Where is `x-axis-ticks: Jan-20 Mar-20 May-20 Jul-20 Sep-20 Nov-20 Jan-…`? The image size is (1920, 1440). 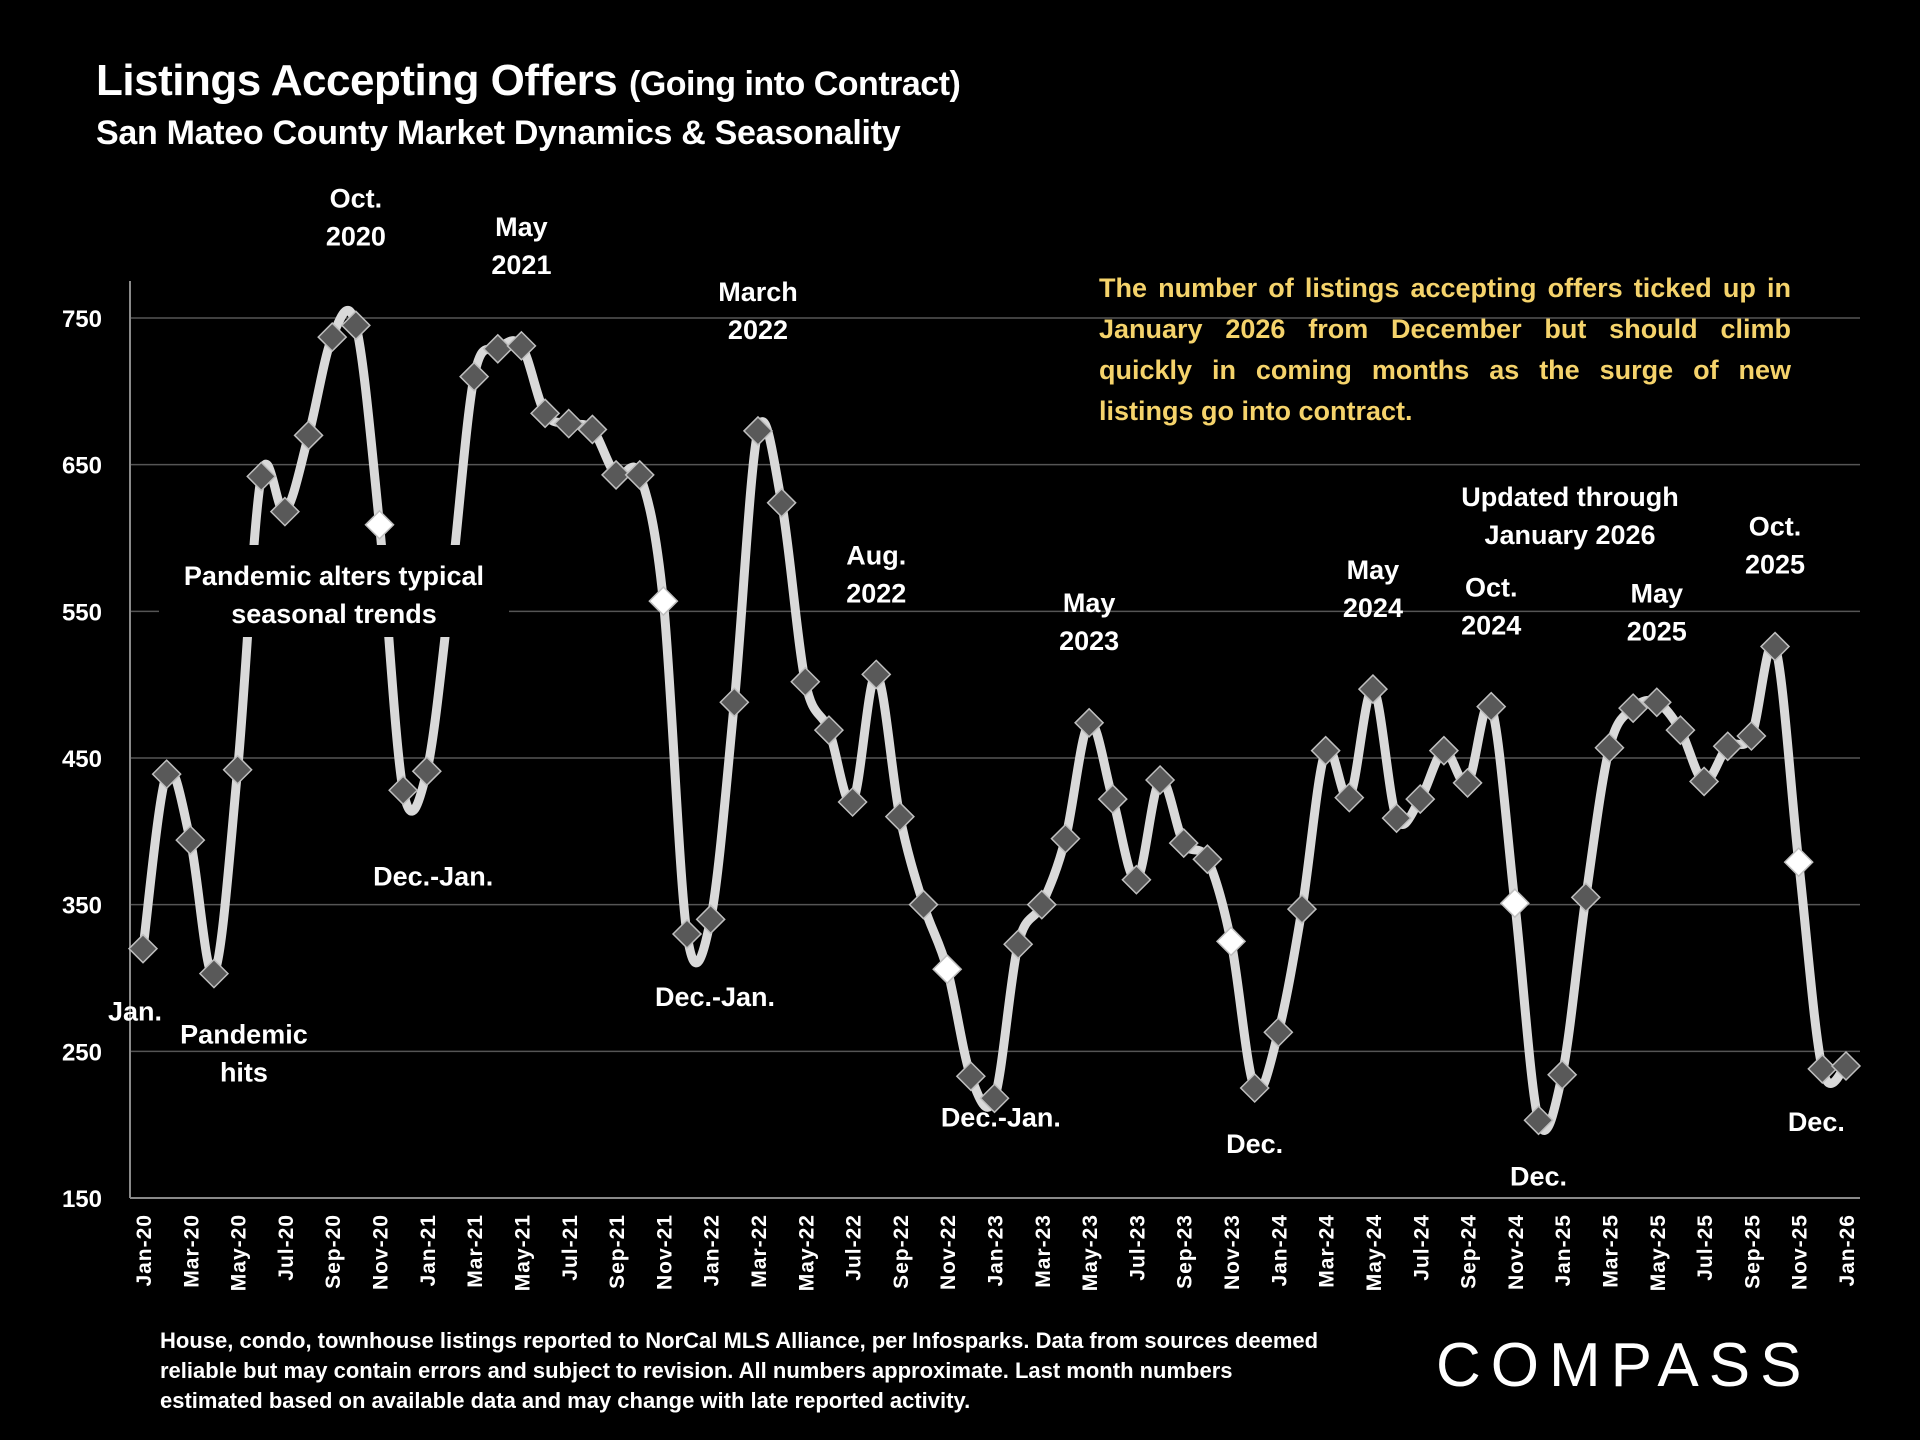 x-axis-ticks: Jan-20 Mar-20 May-20 Jul-20 Sep-20 Nov-20 Jan-… is located at coordinates (996, 1252).